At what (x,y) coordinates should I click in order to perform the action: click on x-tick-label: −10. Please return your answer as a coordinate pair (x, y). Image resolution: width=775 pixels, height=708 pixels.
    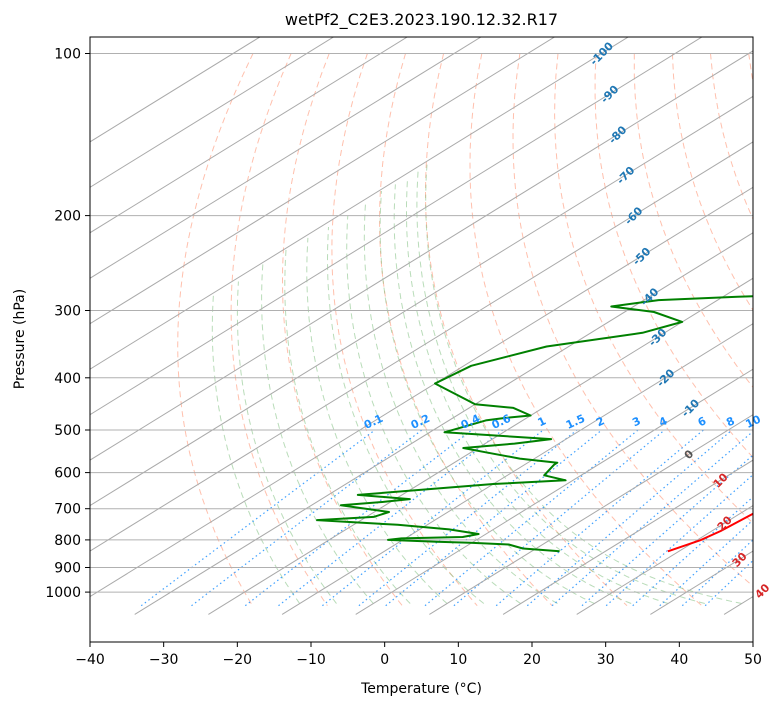
    Looking at the image, I should click on (311, 660).